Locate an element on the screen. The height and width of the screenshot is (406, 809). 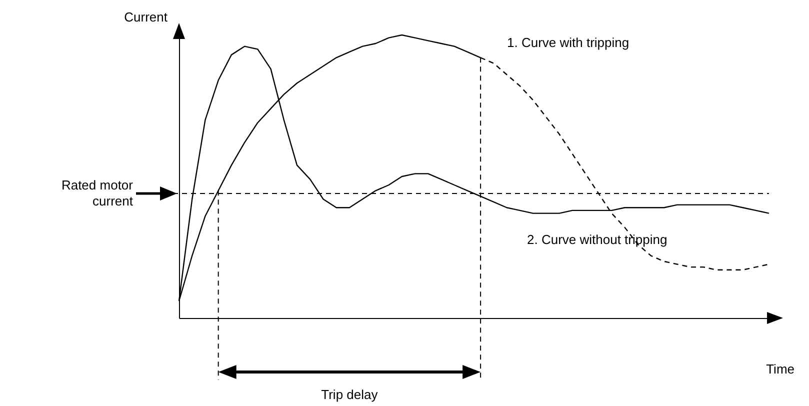
text: Trip delay is located at coordinates (349, 394).